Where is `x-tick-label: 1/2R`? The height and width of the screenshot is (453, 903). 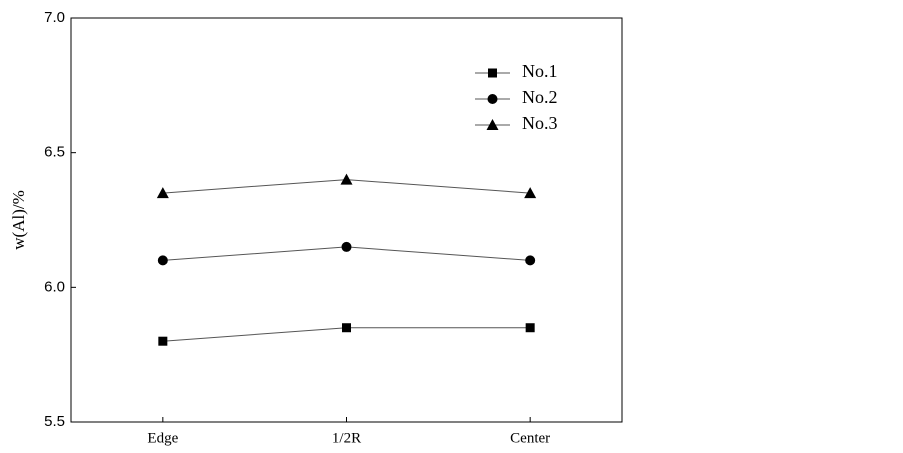 x-tick-label: 1/2R is located at coordinates (346, 438).